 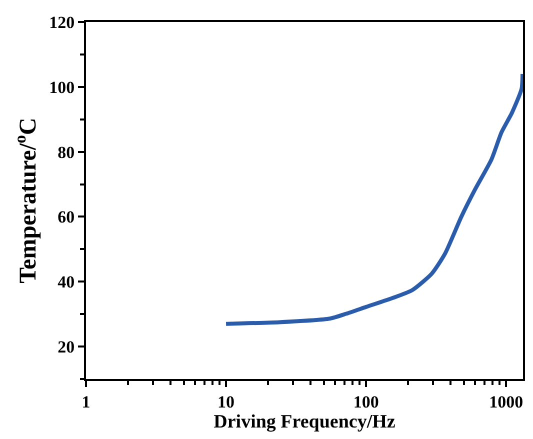 What do you see at coordinates (226, 402) in the screenshot?
I see `x-tick-label: 10` at bounding box center [226, 402].